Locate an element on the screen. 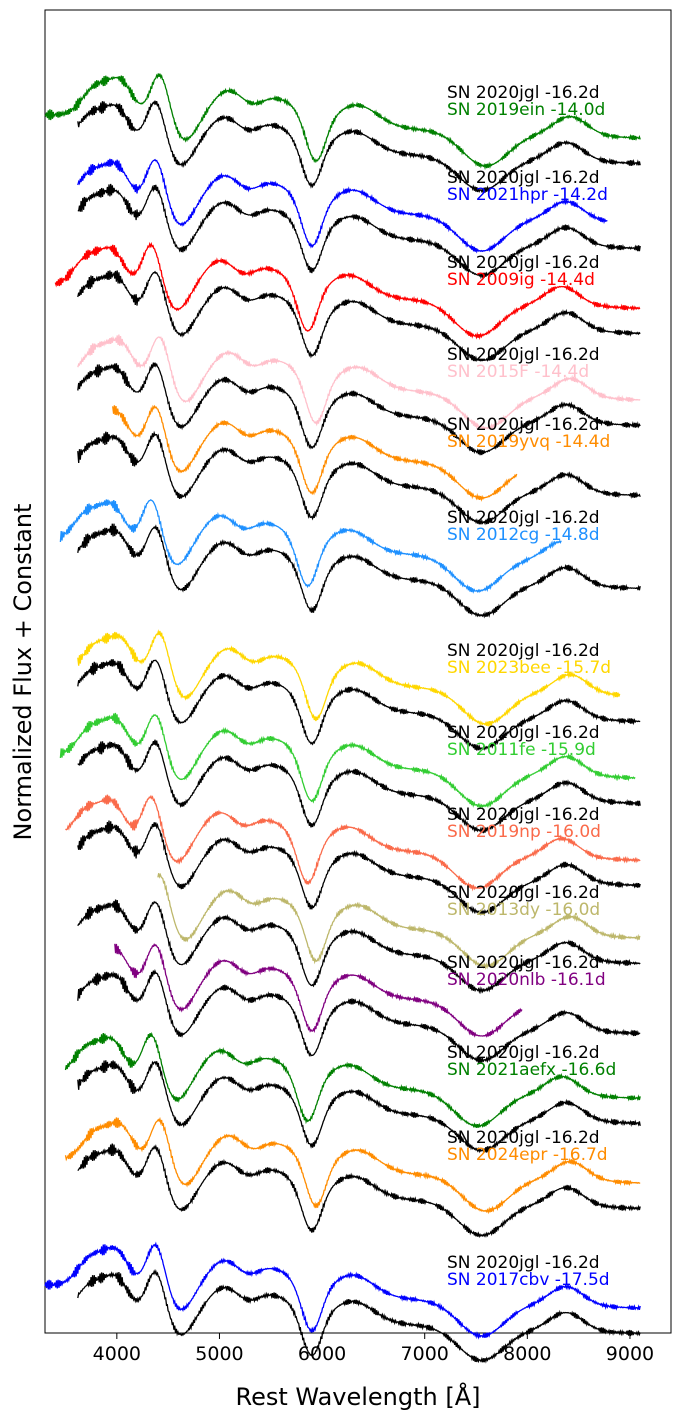 This screenshot has height=1414, width=678. x-tick-label: 5000 is located at coordinates (219, 1354).